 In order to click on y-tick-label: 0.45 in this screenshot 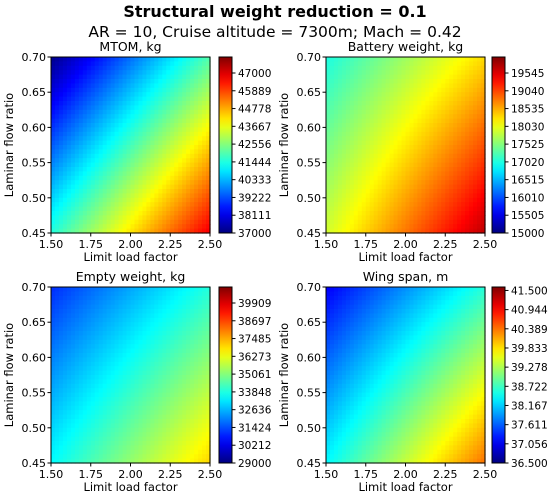, I will do `click(34, 233)`.